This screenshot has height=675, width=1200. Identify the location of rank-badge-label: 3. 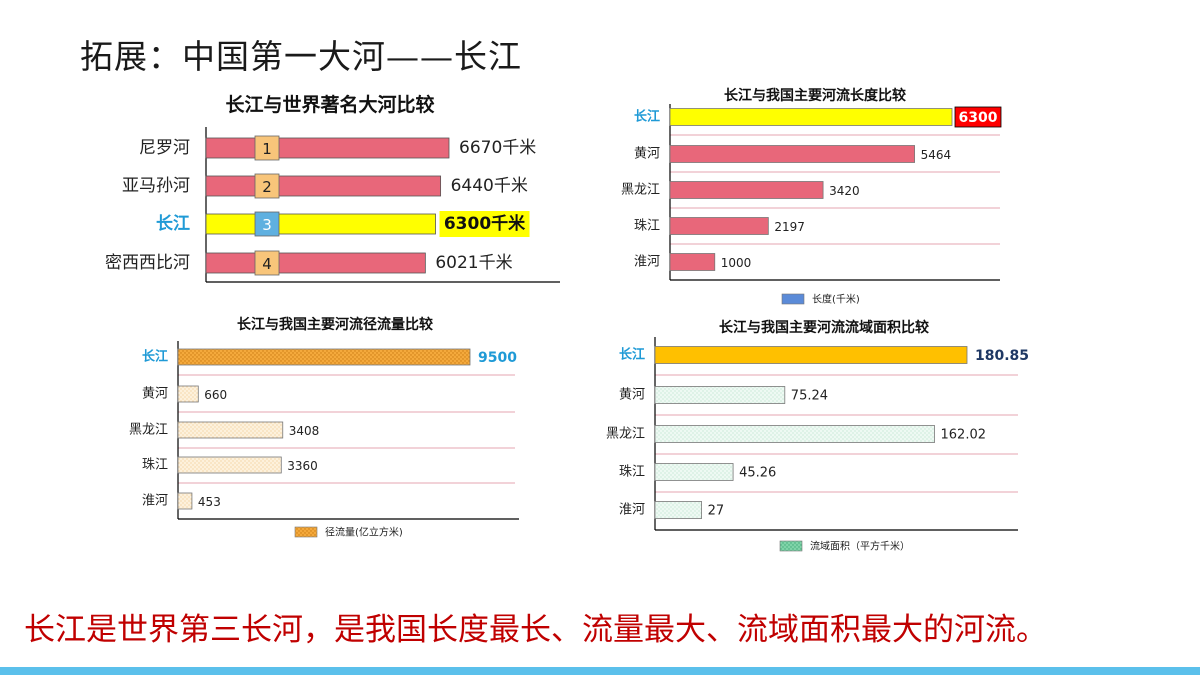
(267, 225).